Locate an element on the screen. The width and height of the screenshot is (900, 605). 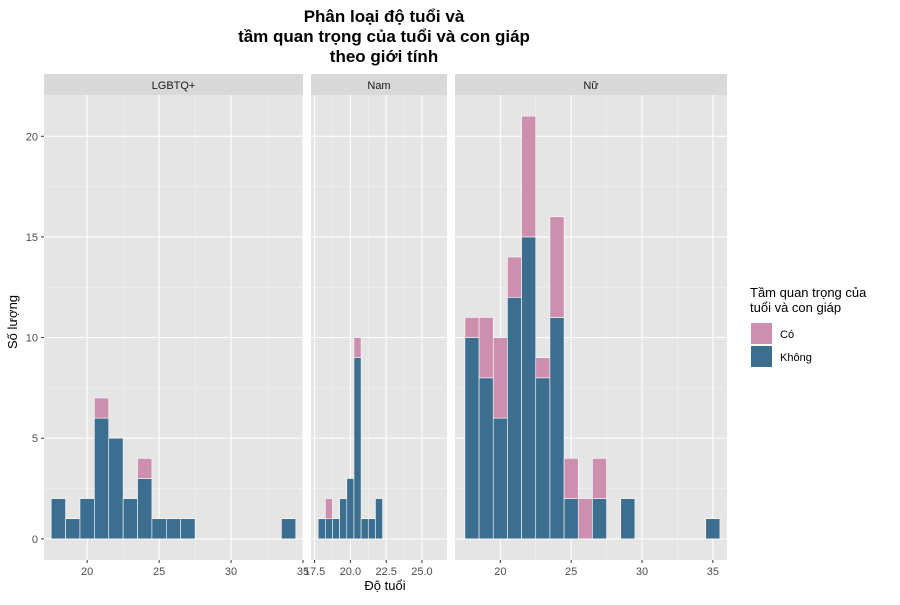
y-tick-label: 5 is located at coordinates (35, 439).